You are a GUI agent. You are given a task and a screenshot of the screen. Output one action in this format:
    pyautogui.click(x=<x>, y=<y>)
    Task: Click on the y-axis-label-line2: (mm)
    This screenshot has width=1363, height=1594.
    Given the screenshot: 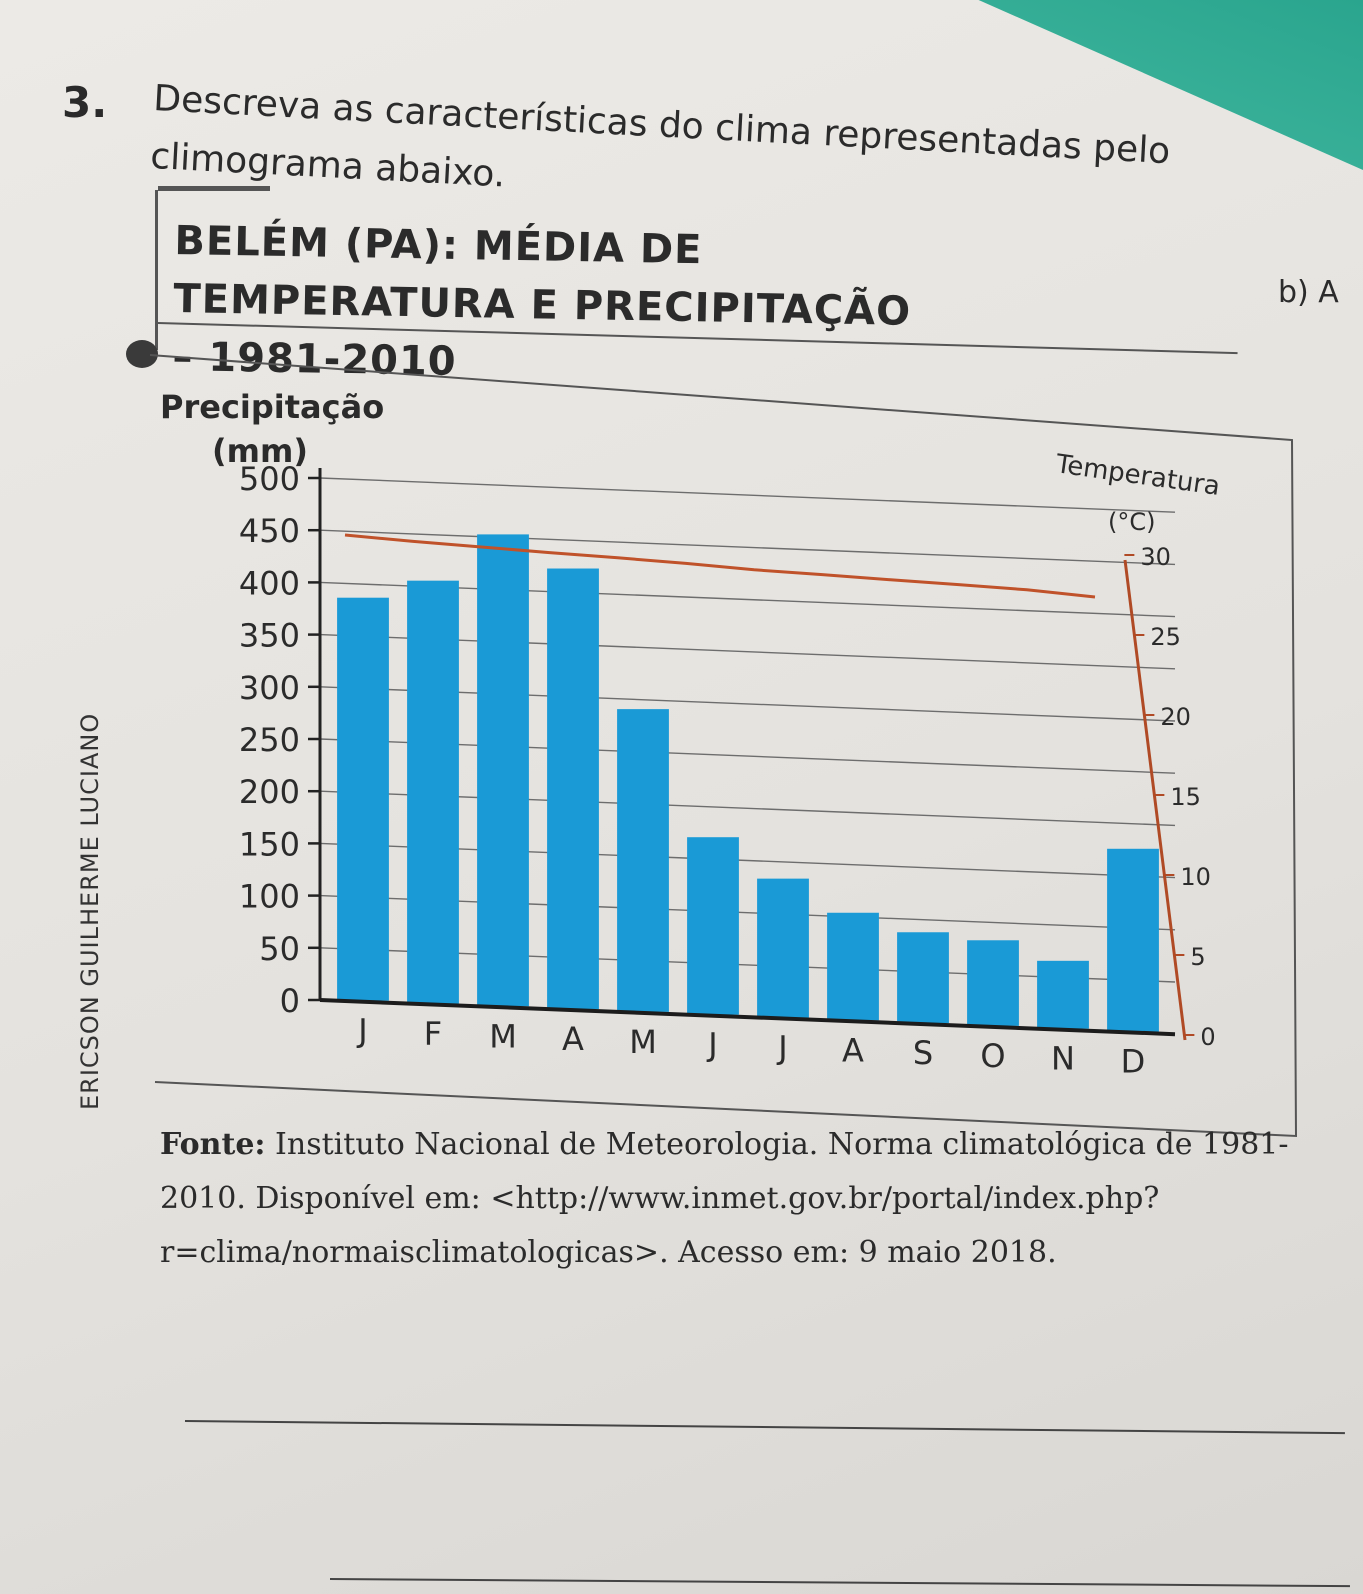 What is the action you would take?
    pyautogui.click(x=260, y=451)
    